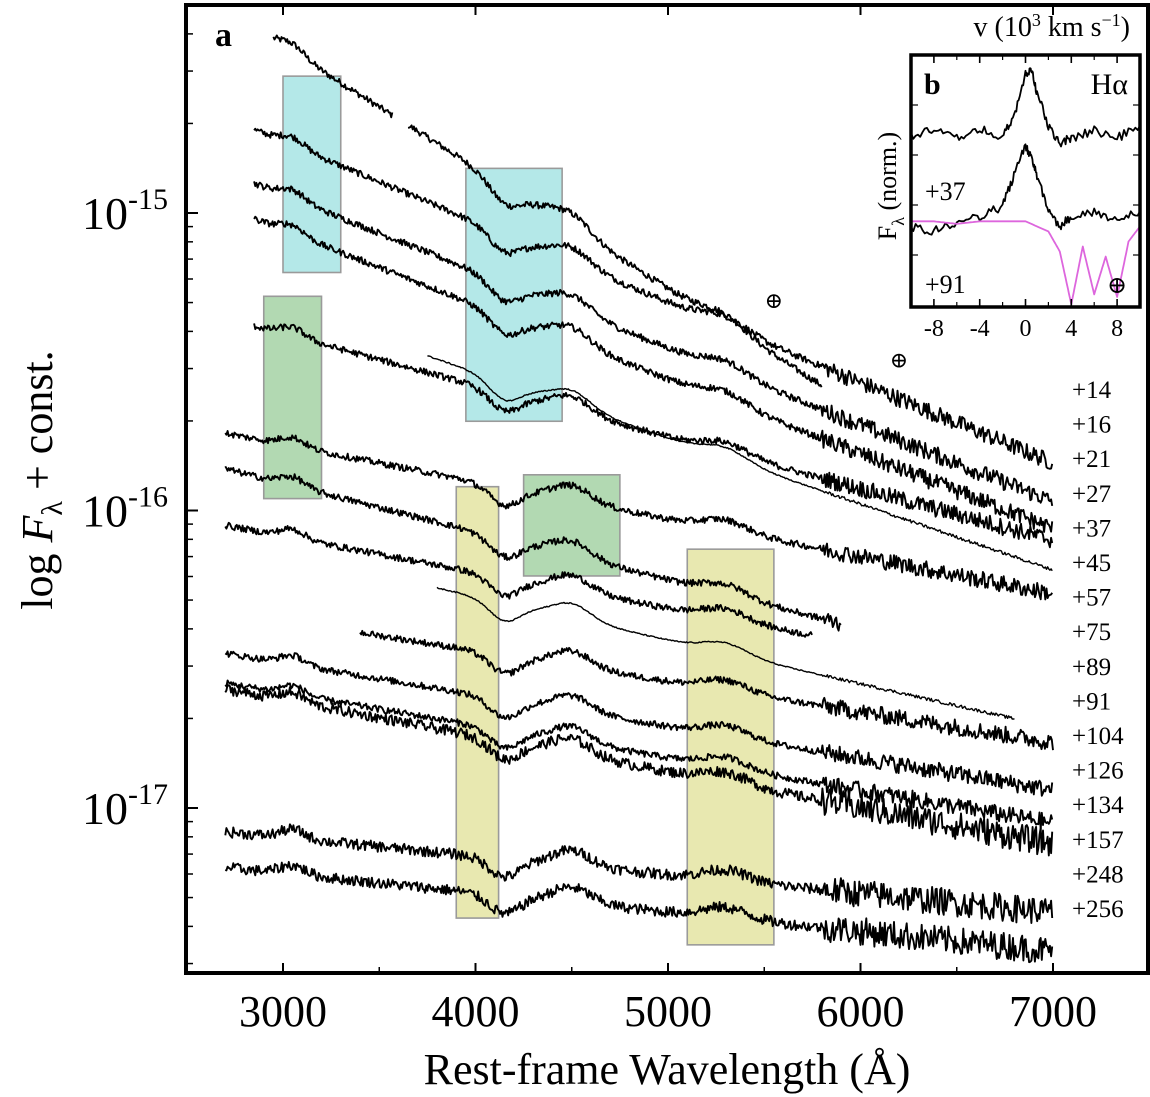  I want to click on inset-series-label-91: +91, so click(945, 284).